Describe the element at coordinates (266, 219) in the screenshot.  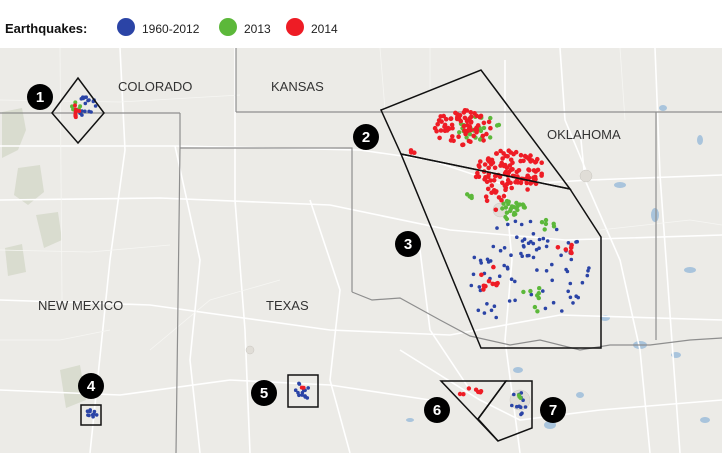
I see `border-panhandle` at that location.